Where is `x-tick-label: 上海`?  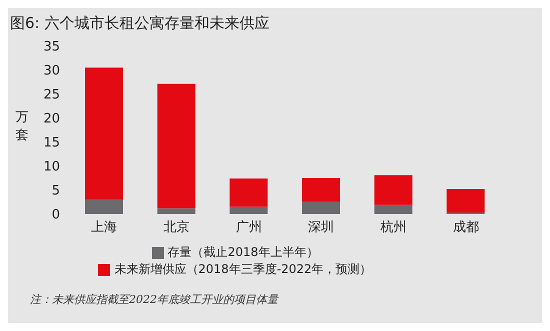
x-tick-label: 上海 is located at coordinates (104, 228).